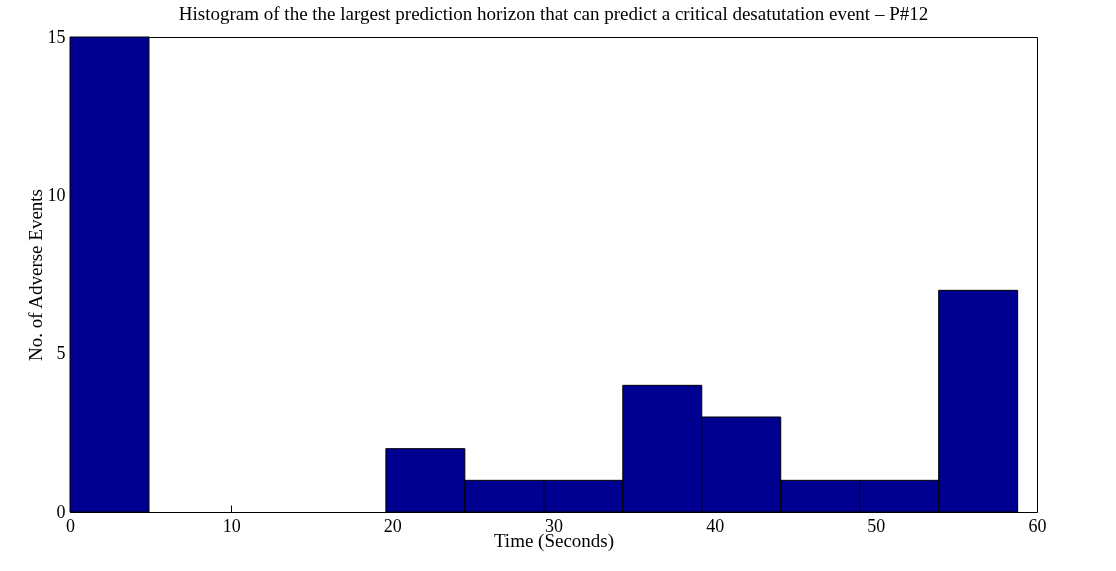 The height and width of the screenshot is (571, 1116). What do you see at coordinates (1037, 525) in the screenshot?
I see `x-tick-label: 60` at bounding box center [1037, 525].